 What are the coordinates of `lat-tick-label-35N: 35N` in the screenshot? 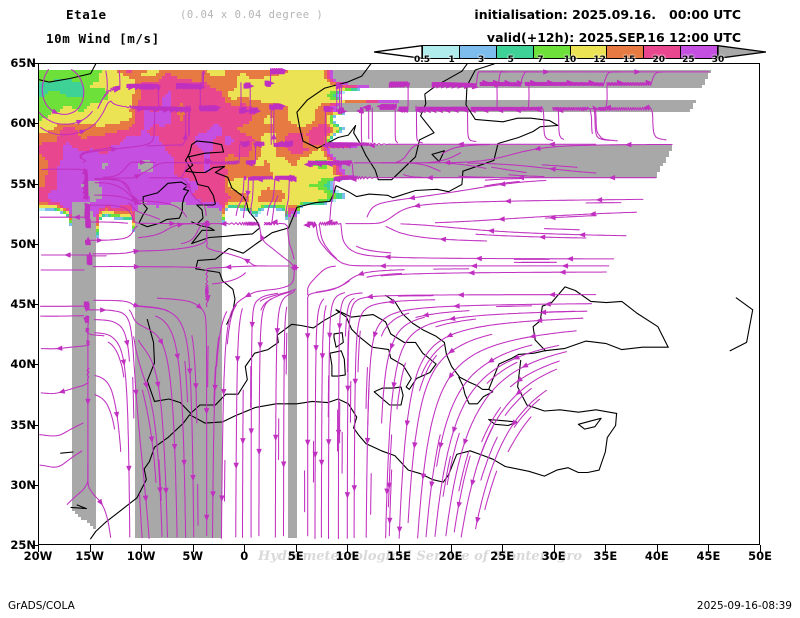 It's located at (23, 424).